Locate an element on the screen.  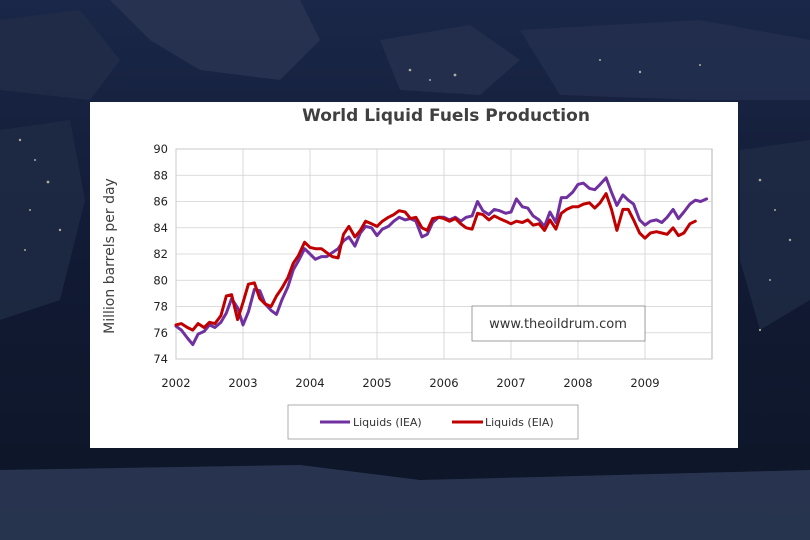
y-tick-label: 86 is located at coordinates (160, 202).